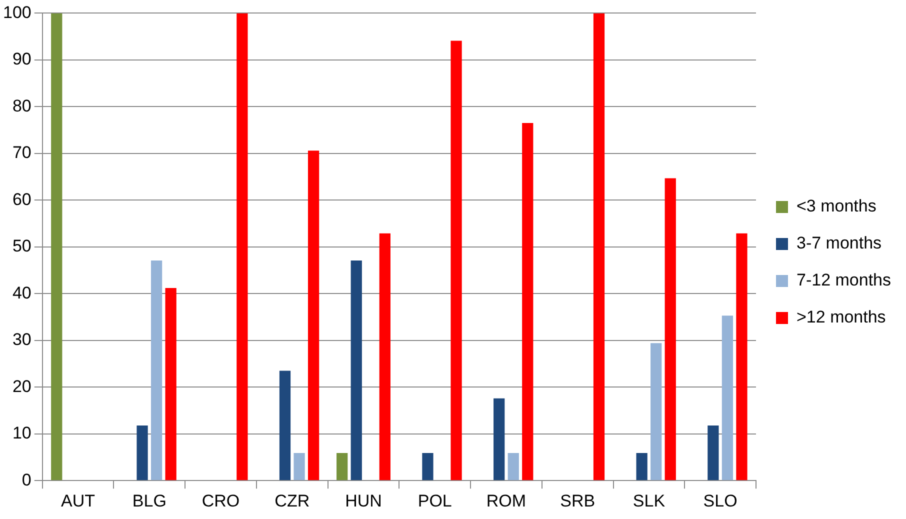 This screenshot has height=519, width=906. Describe the element at coordinates (844, 280) in the screenshot. I see `legend-label: 7-12 months` at that location.